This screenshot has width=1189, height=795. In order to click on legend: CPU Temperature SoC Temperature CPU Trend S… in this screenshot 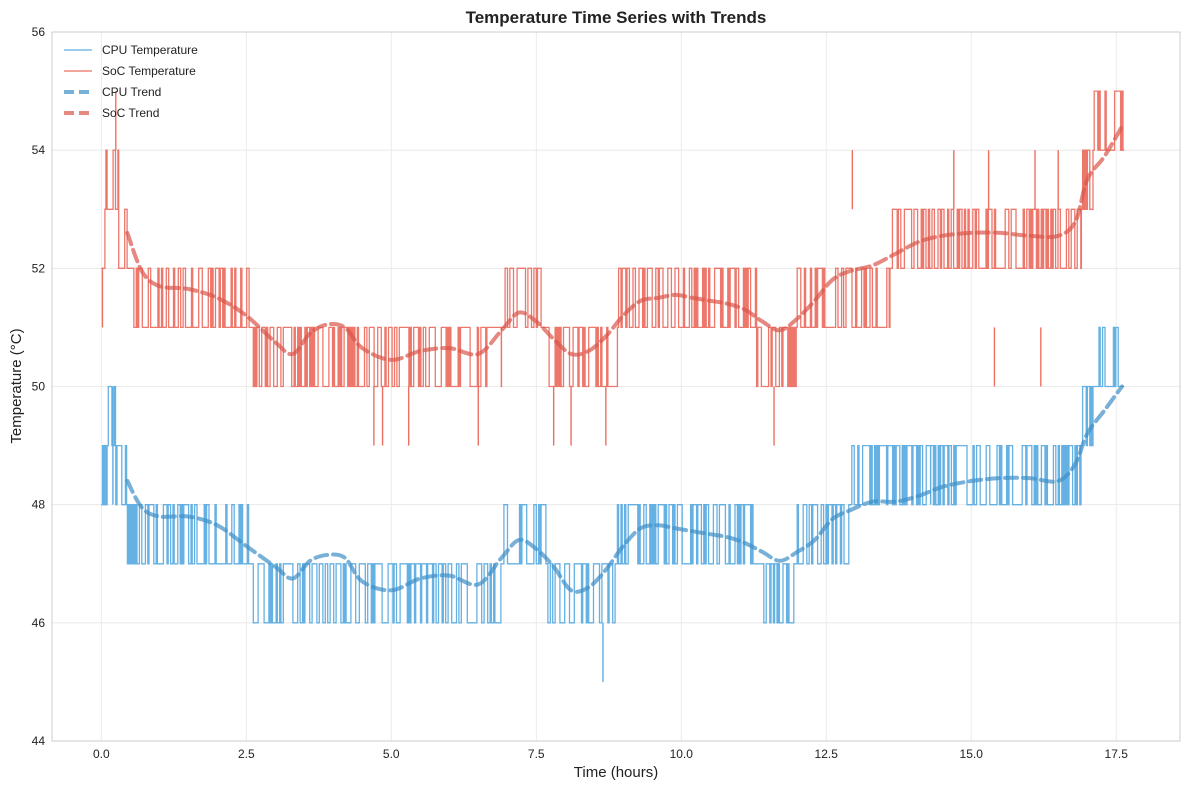, I will do `click(131, 81)`.